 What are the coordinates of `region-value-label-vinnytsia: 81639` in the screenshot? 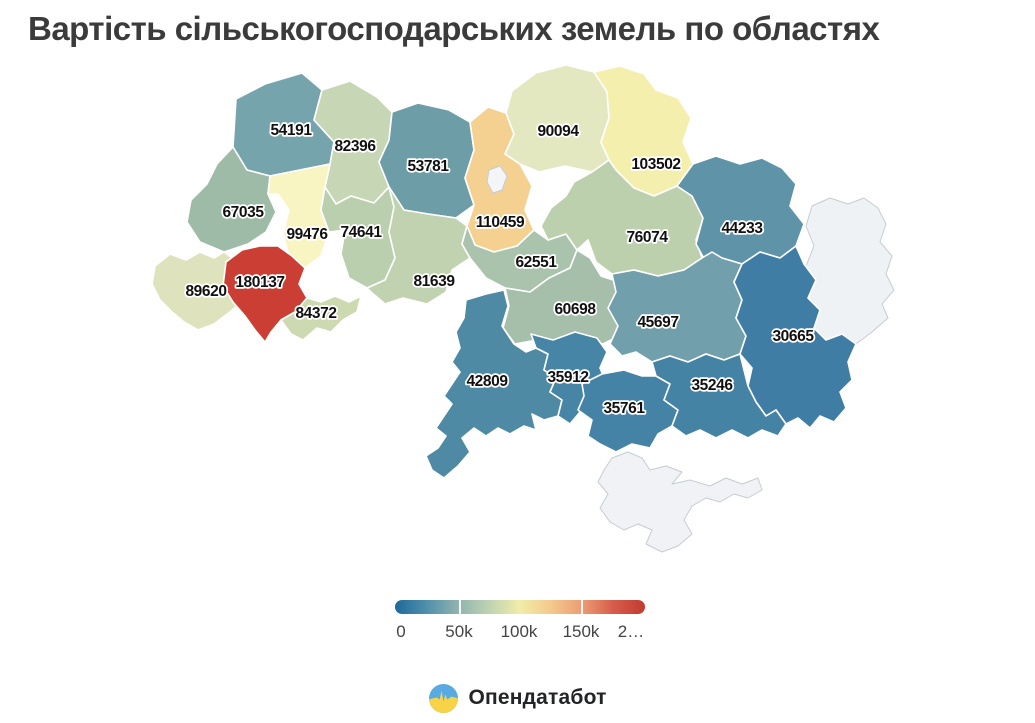 It's located at (434, 281).